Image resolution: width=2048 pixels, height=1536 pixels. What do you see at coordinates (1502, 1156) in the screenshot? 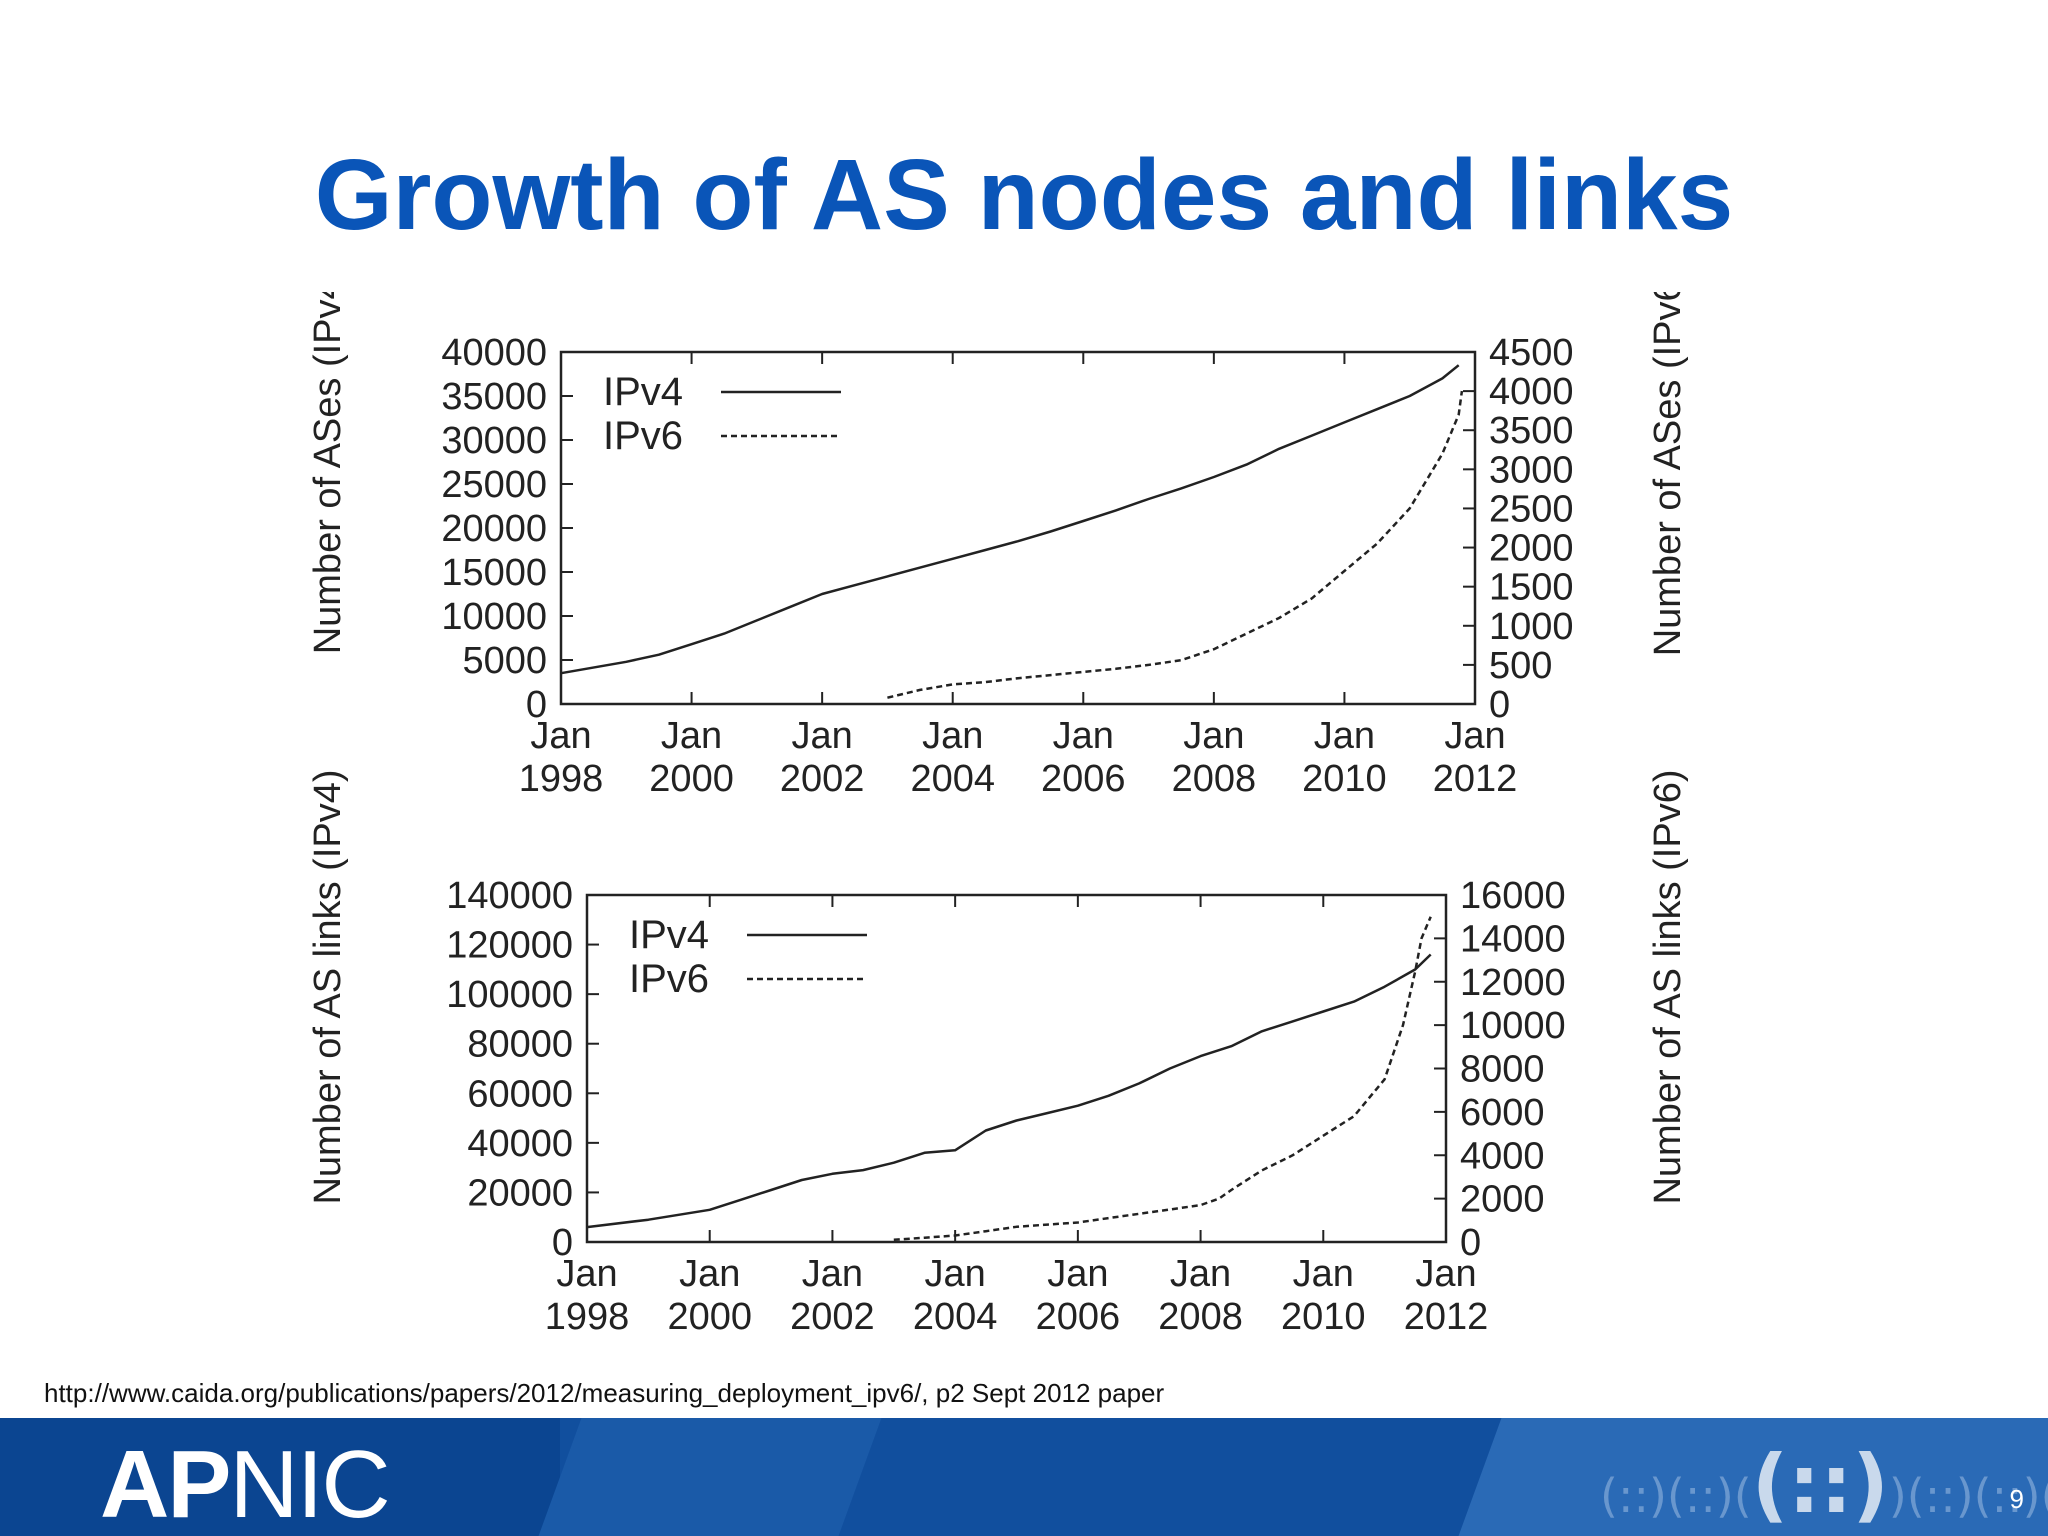
I see `chart2-y2-tick-label: 4000` at bounding box center [1502, 1156].